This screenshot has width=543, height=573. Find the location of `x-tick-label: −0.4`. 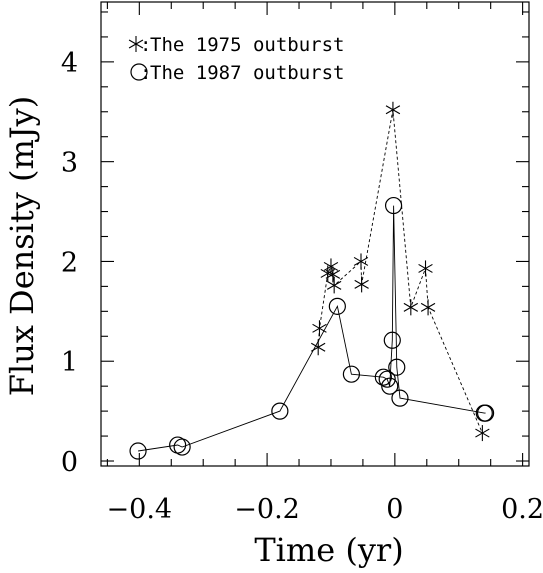

x-tick-label: −0.4 is located at coordinates (140, 509).